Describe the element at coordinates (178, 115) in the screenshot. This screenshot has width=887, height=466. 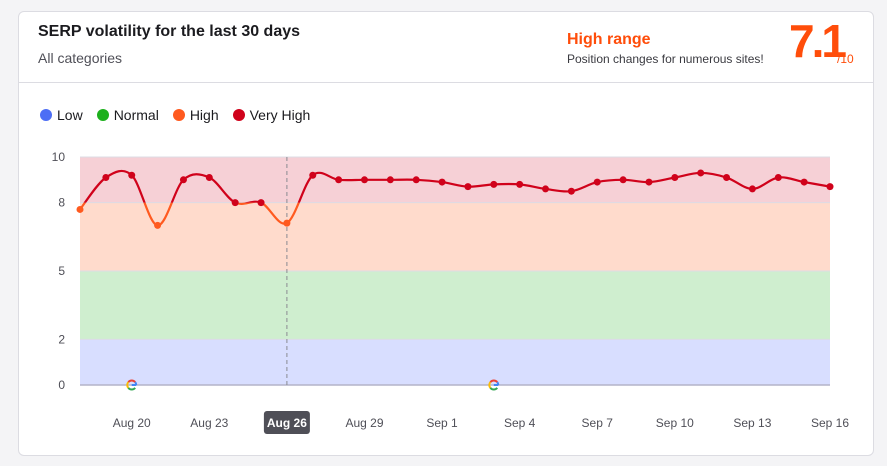
I see `legend-dot-high` at that location.